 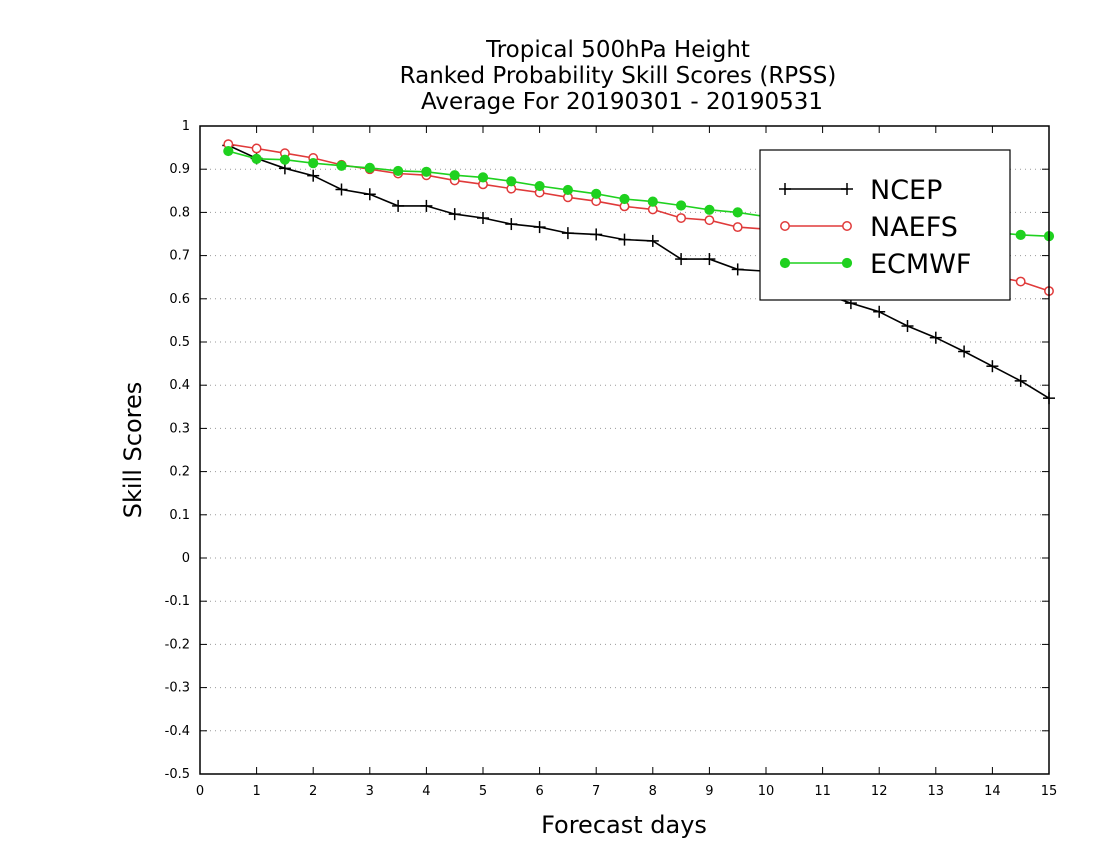 I want to click on y-tick-label: -0.2, so click(x=177, y=644).